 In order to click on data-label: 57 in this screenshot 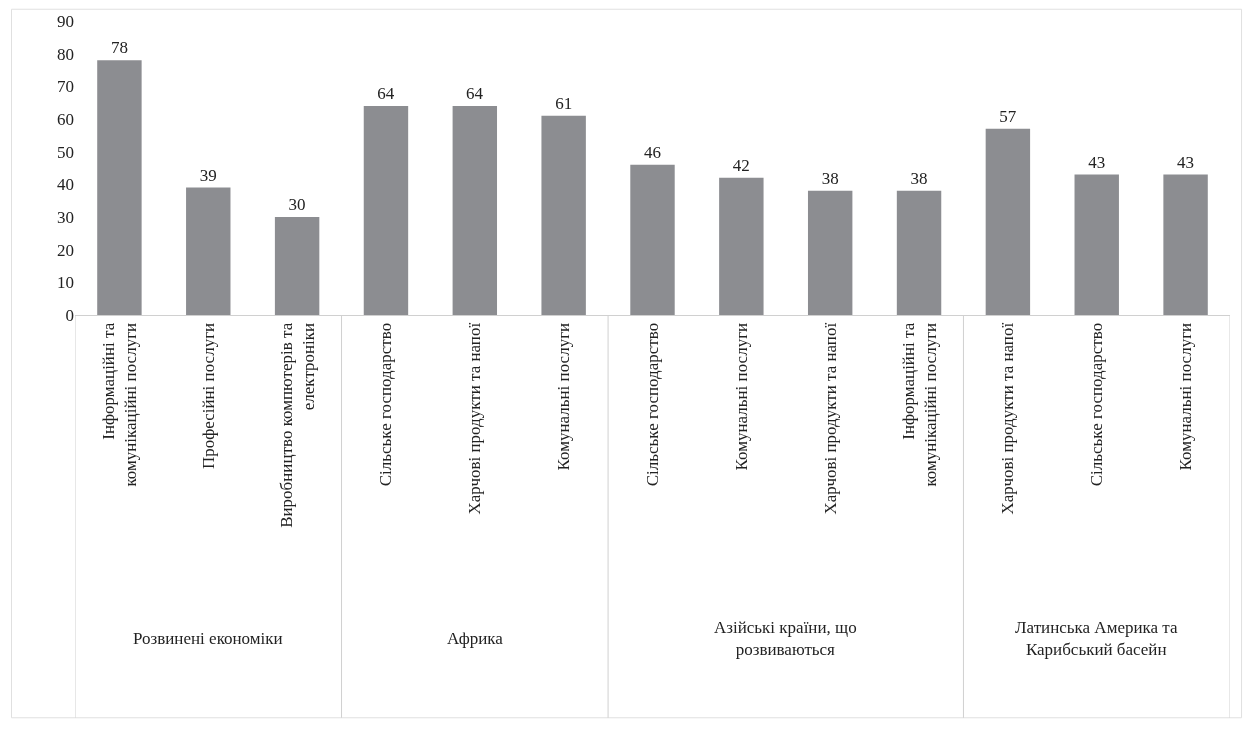, I will do `click(1008, 116)`.